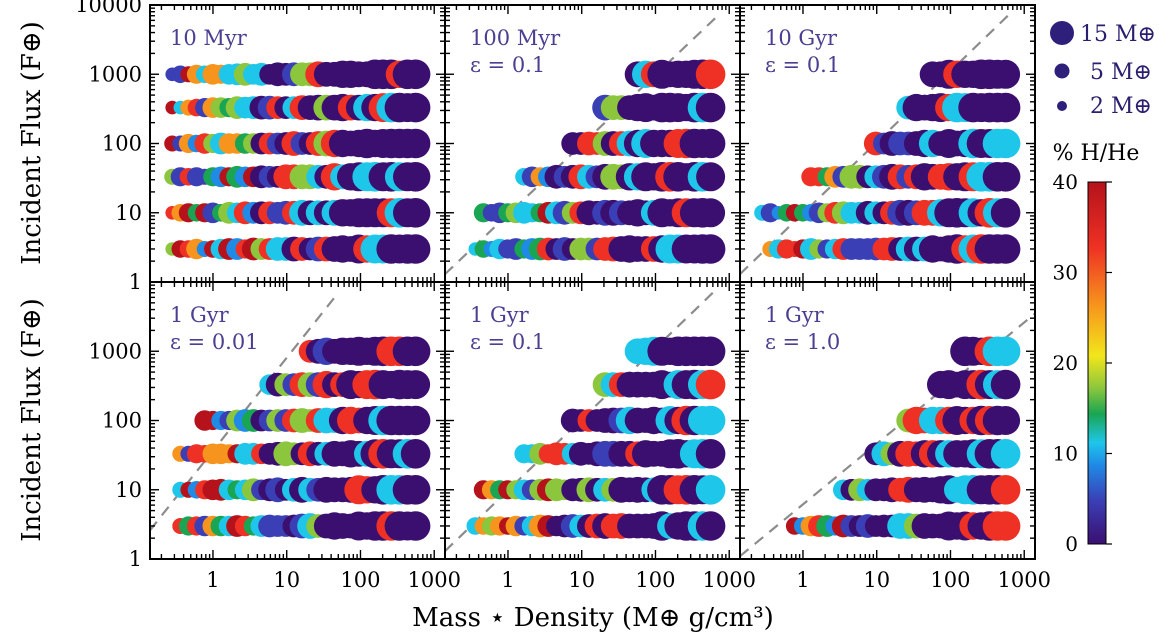 The width and height of the screenshot is (1164, 639). Describe the element at coordinates (1118, 34) in the screenshot. I see `legend-label-15: 15 M⊕` at that location.